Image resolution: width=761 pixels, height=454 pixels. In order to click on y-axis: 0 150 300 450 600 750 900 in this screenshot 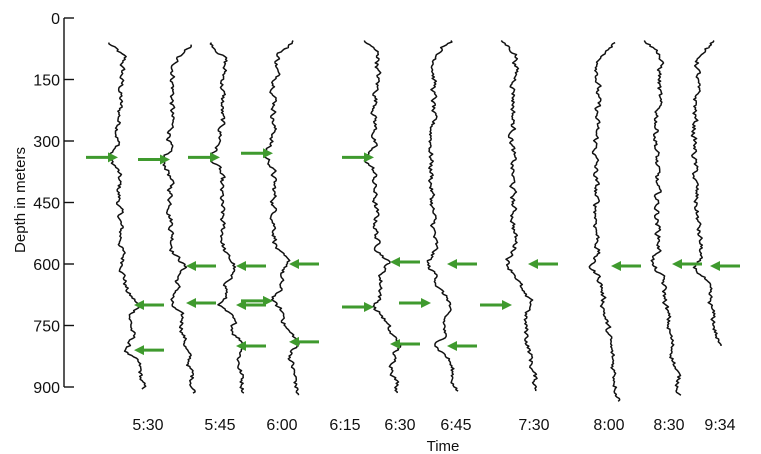, I will do `click(53, 204)`.